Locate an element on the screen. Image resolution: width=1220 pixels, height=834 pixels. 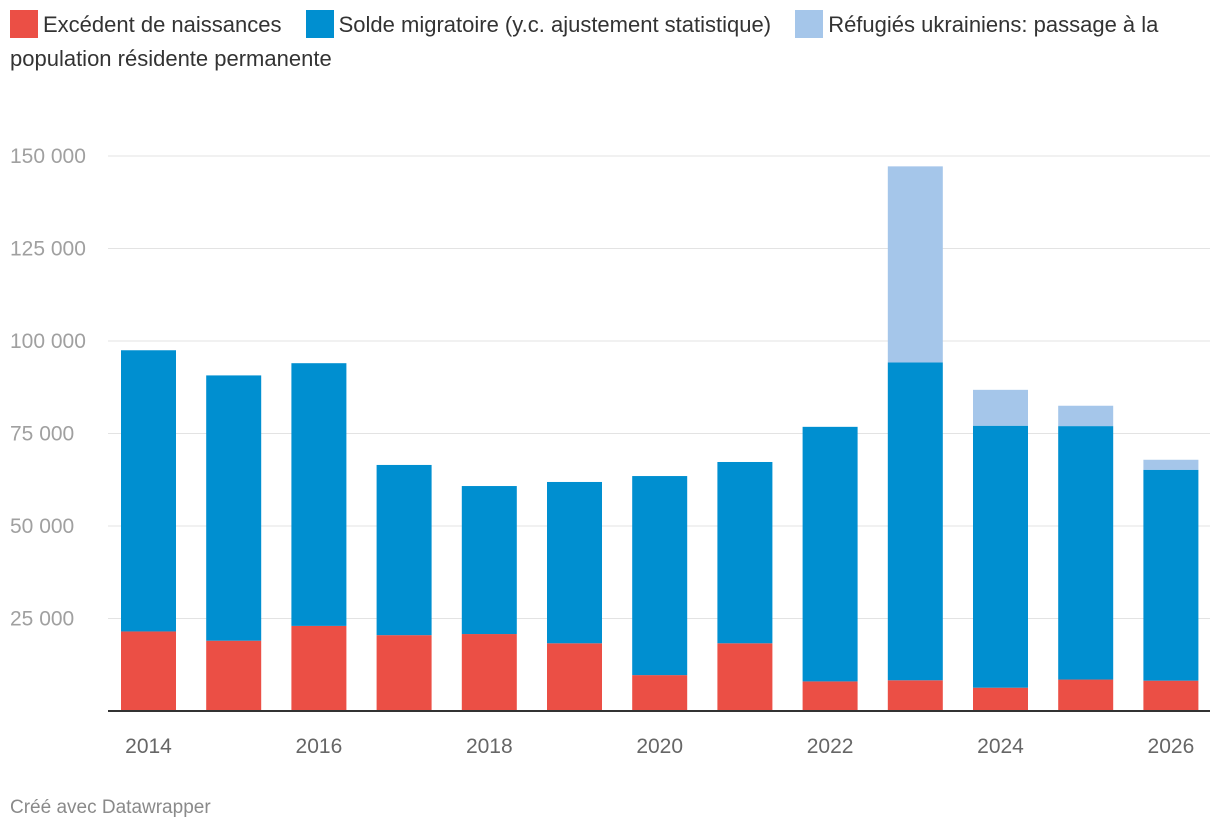
y-tick-label: 50 000 is located at coordinates (42, 526).